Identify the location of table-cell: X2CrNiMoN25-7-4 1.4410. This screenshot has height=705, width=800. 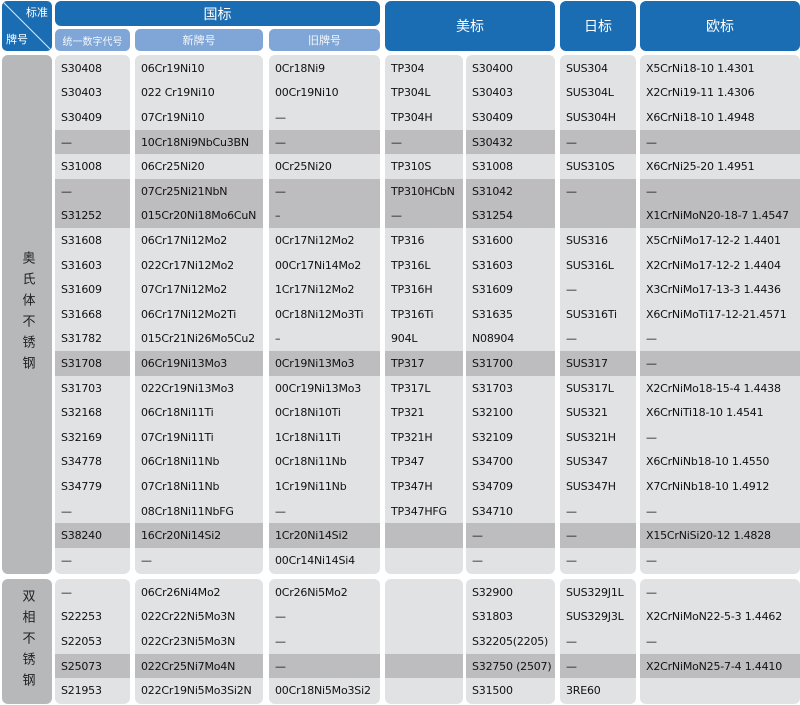
(720, 666).